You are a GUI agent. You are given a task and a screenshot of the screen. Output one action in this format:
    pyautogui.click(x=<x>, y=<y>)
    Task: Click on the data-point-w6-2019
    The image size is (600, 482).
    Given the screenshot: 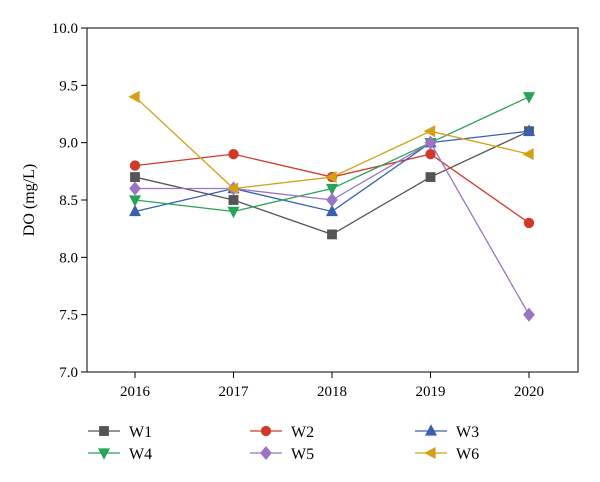 What is the action you would take?
    pyautogui.click(x=429, y=131)
    